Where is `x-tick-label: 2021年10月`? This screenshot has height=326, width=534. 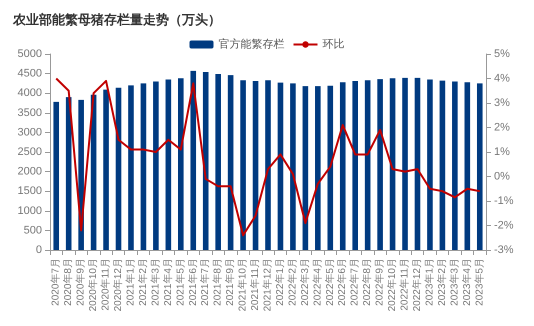
x-tick-label: 2021年10月 is located at coordinates (242, 285).